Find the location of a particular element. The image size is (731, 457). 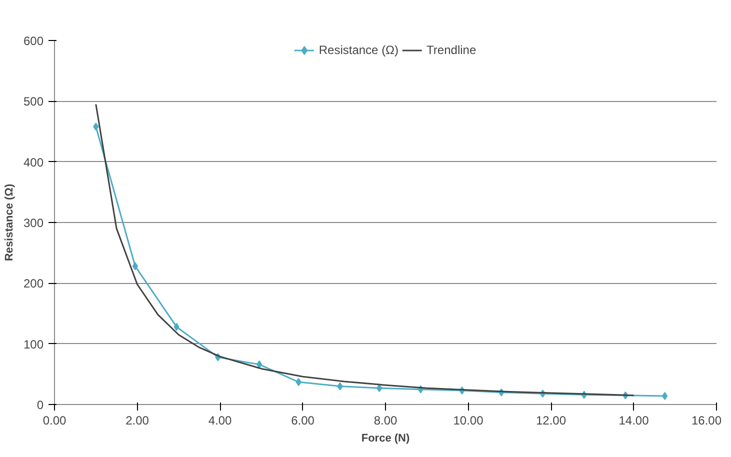

x-tick-label: 16.00 is located at coordinates (706, 421).